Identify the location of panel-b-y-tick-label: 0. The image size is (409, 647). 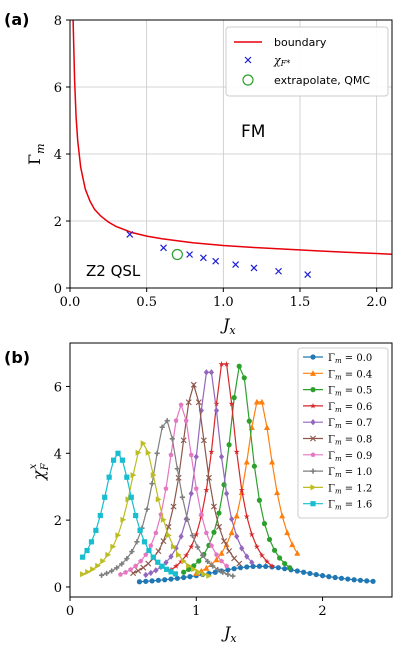
(58, 588).